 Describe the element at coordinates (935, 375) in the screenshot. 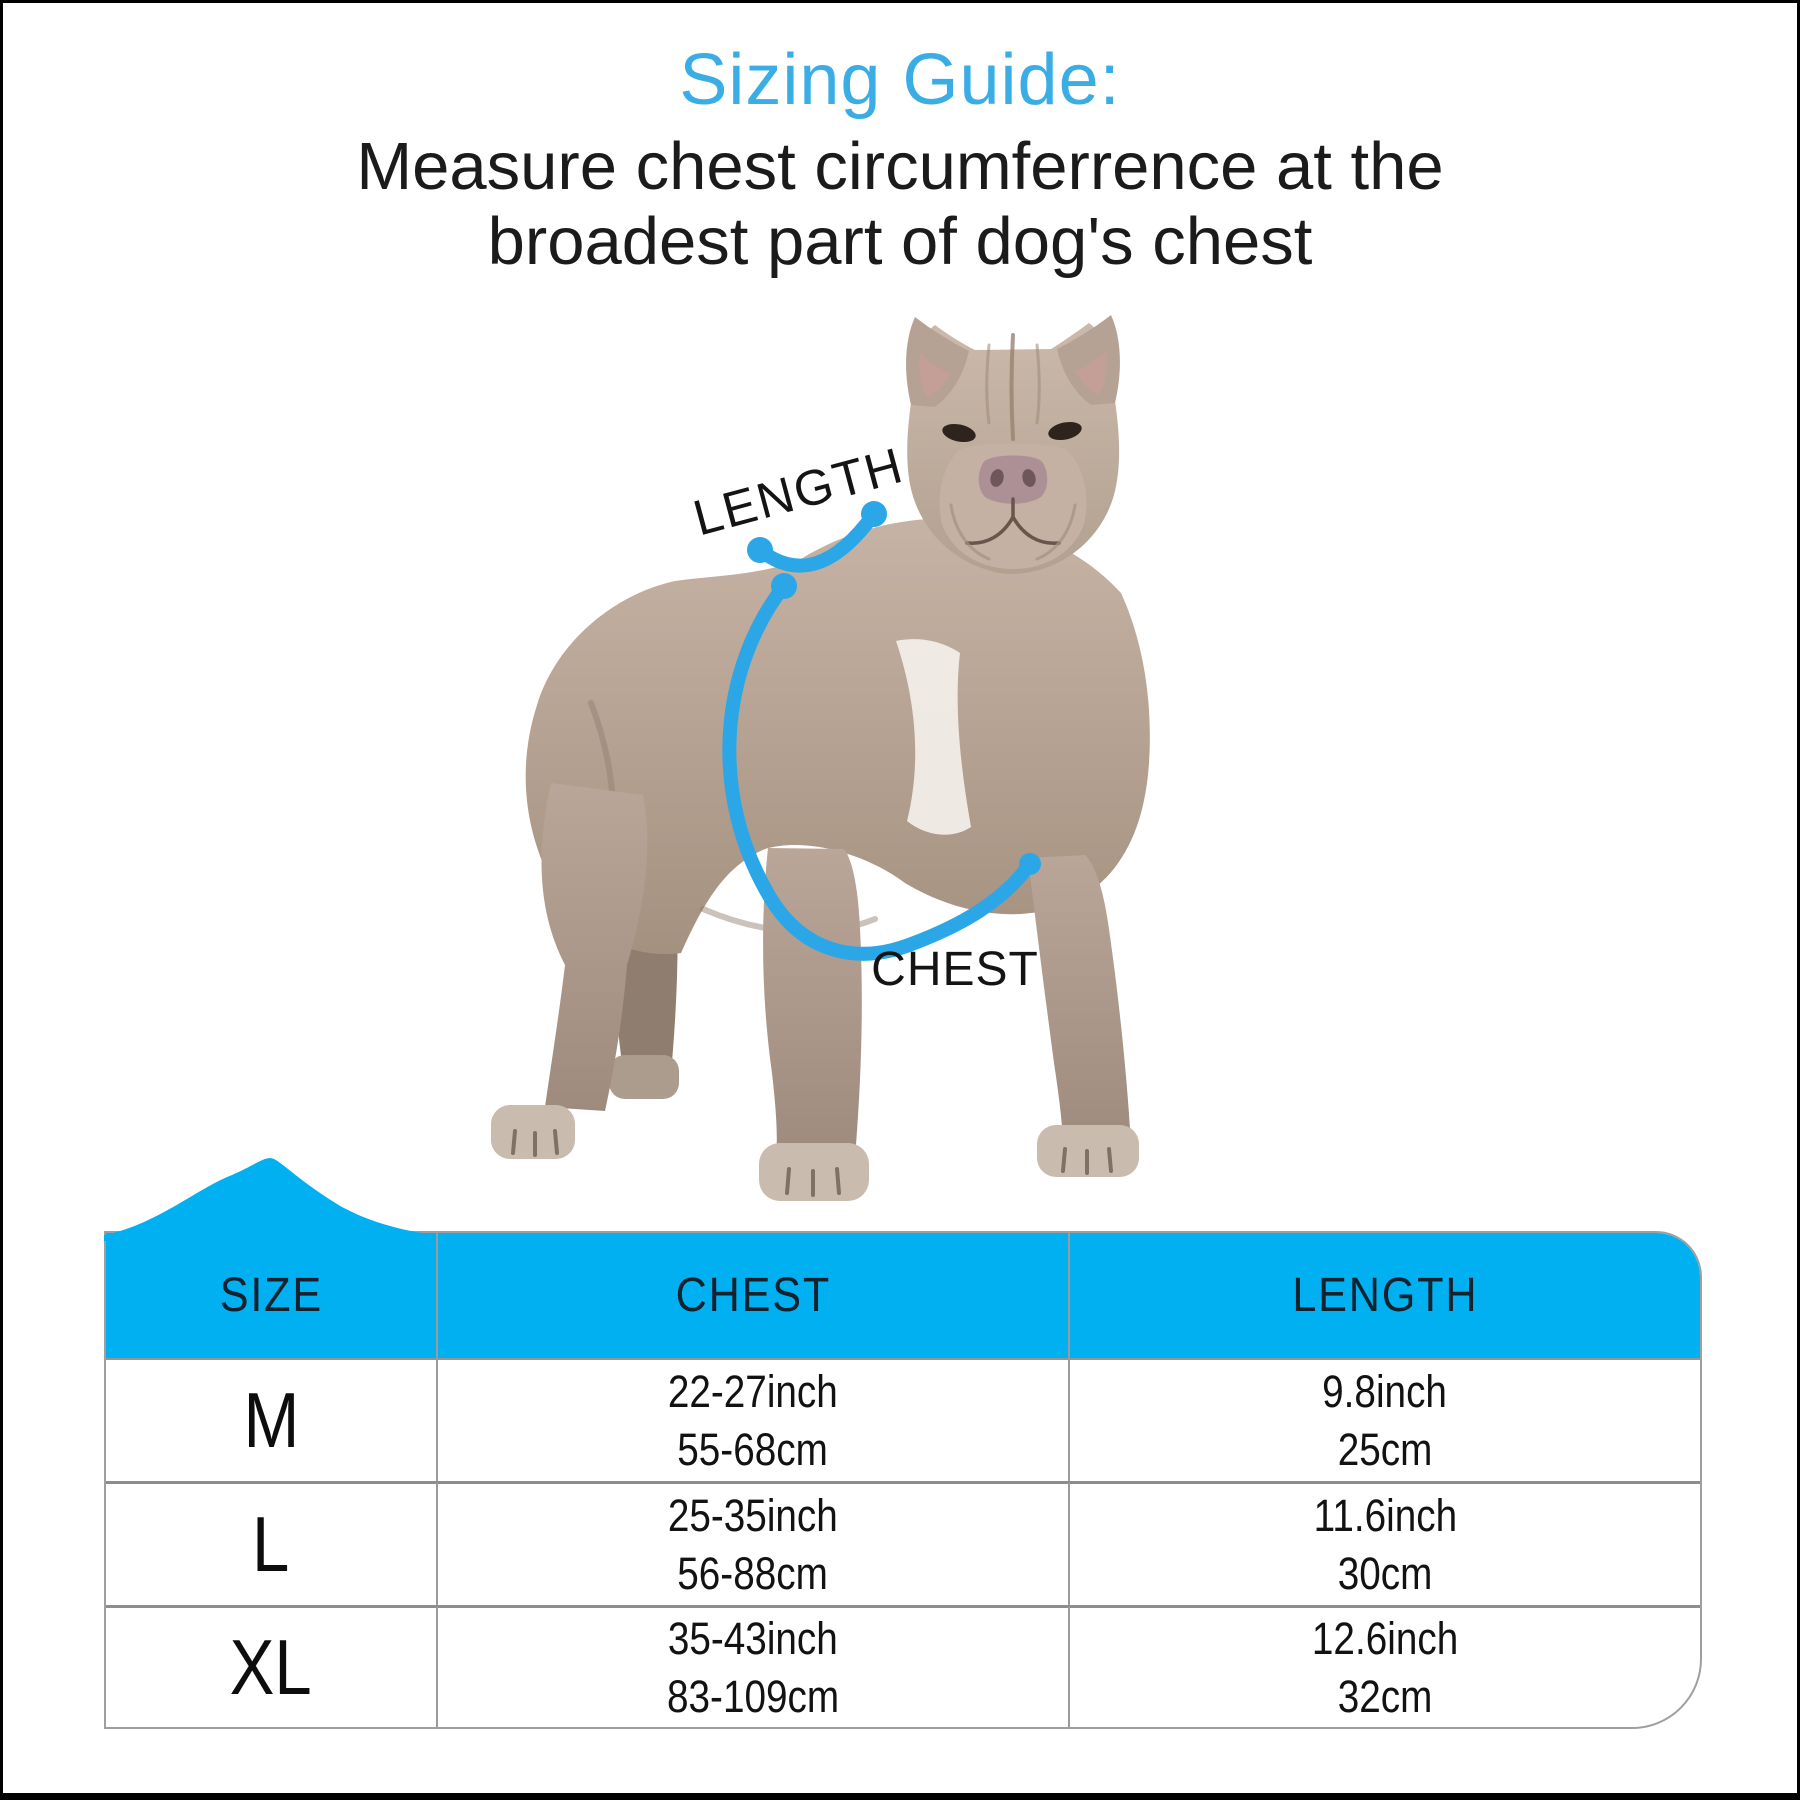

I see `dog-left-ear-inner` at that location.